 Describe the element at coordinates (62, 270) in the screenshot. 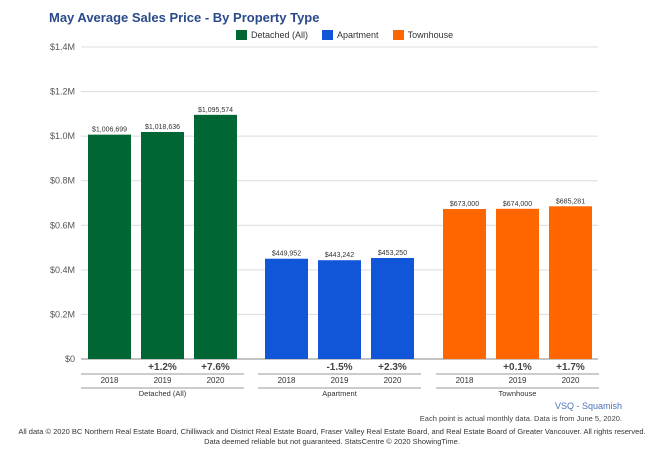

I see `y-tick-label: $0.4M` at that location.